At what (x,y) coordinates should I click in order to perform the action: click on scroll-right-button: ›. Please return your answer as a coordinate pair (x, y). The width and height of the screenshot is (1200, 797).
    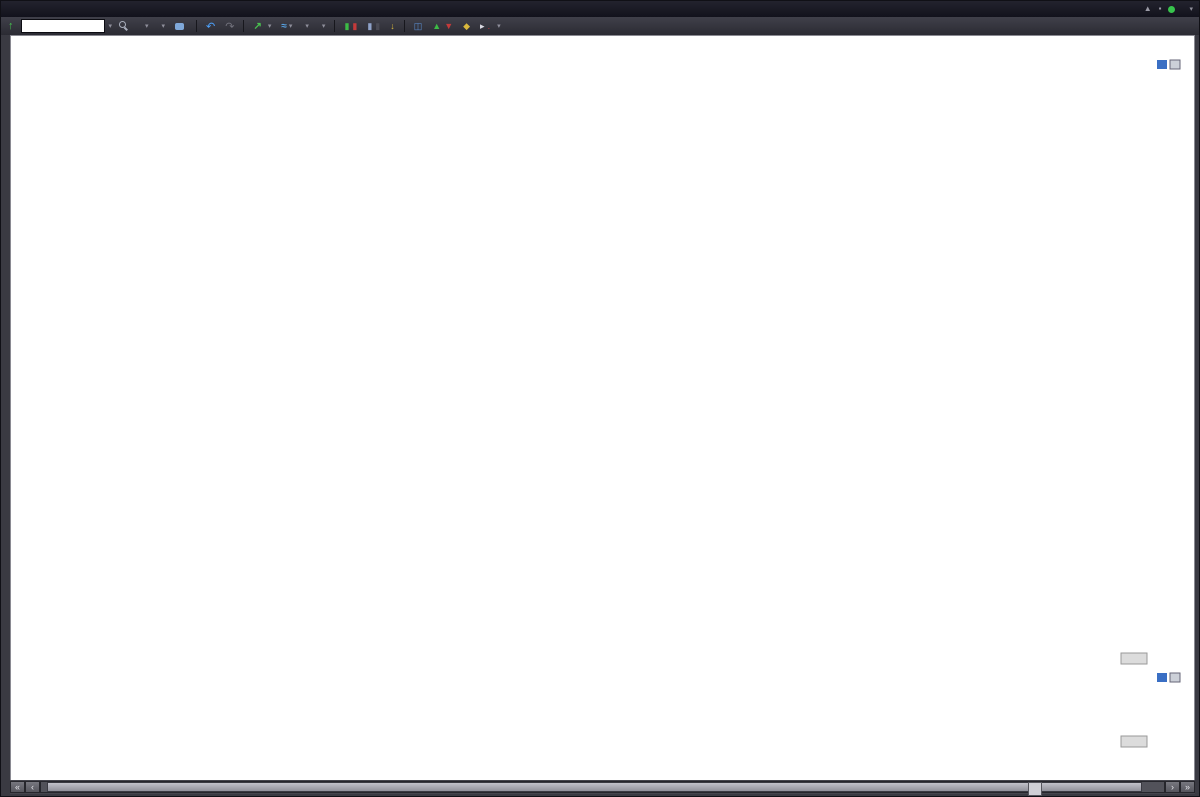
    Looking at the image, I should click on (1172, 787).